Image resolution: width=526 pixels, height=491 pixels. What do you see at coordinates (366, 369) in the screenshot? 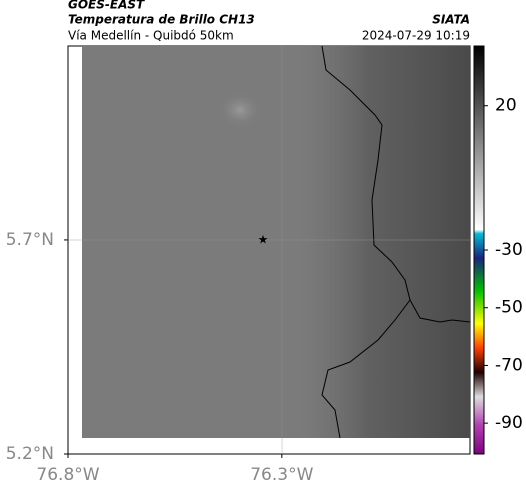
I see `border-line` at bounding box center [366, 369].